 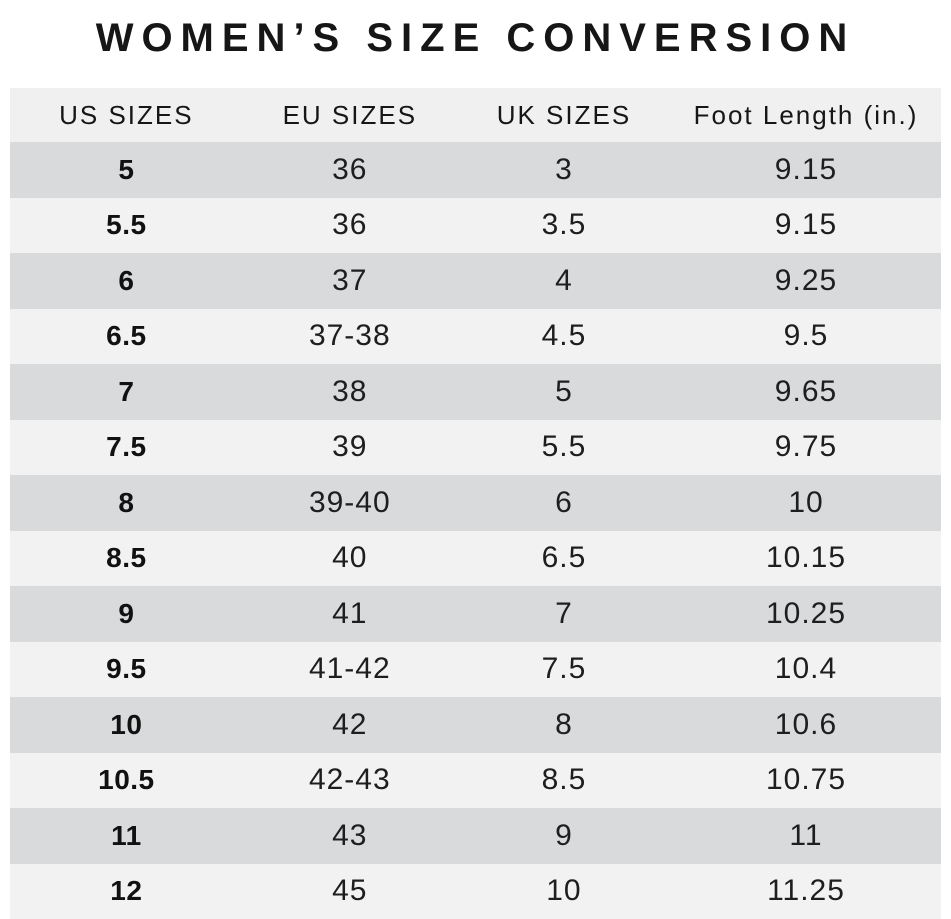 What do you see at coordinates (350, 503) in the screenshot?
I see `eu-size-cell: 39-40` at bounding box center [350, 503].